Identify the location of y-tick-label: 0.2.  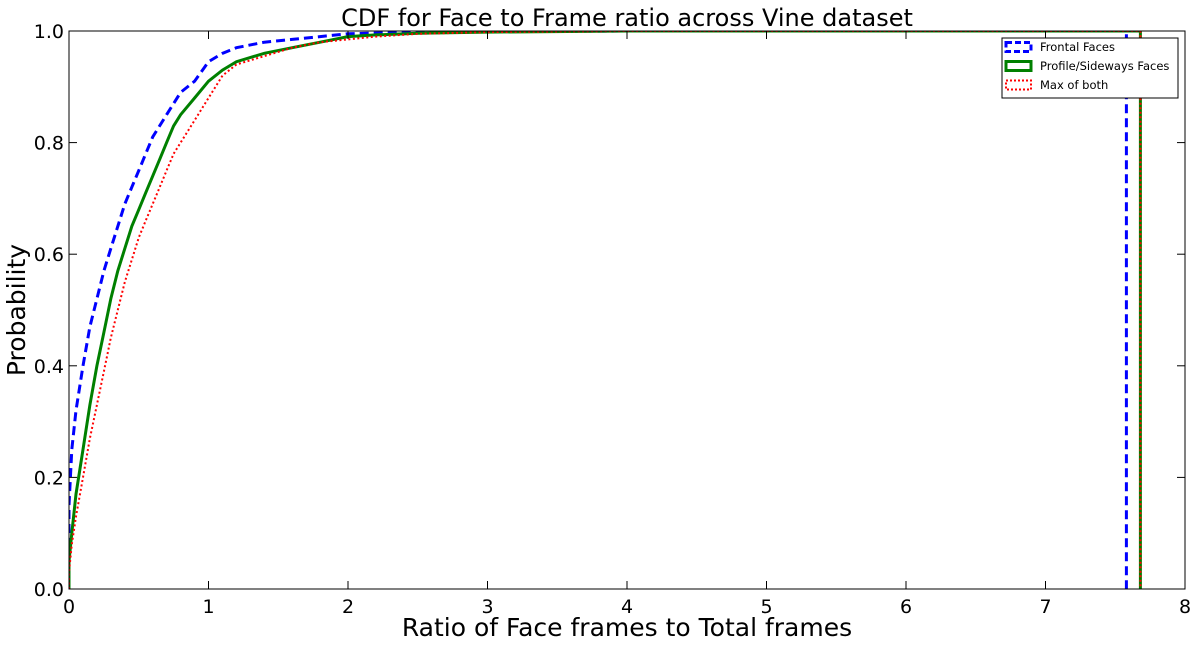
(49, 478).